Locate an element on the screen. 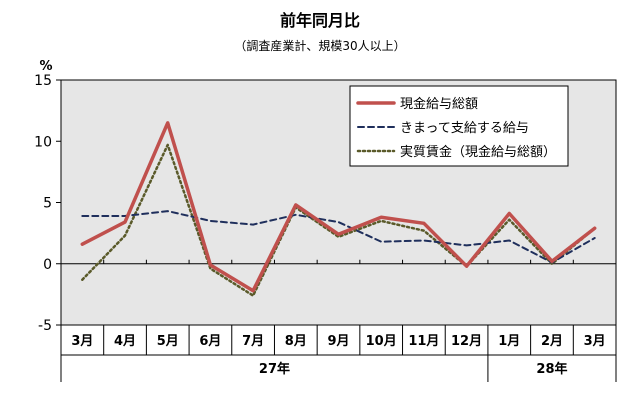  chart-title: 前年同月比 is located at coordinates (320, 20).